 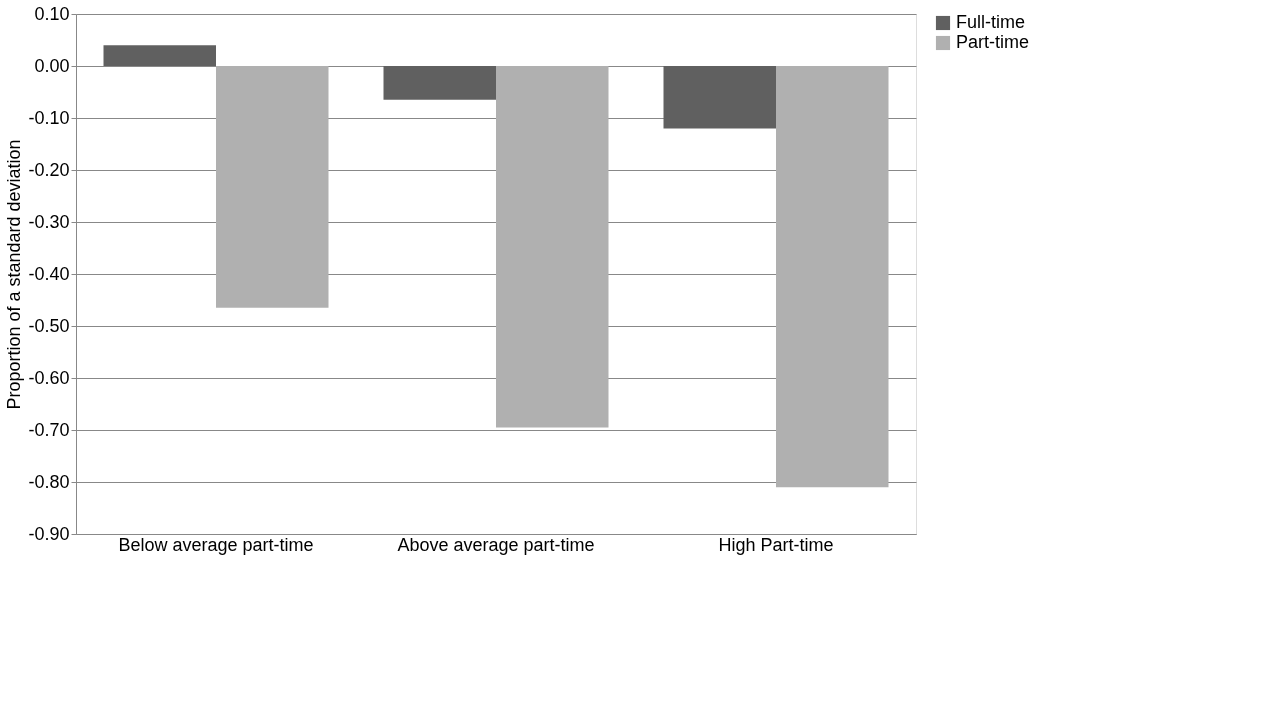 What do you see at coordinates (49, 221) in the screenshot?
I see `y-tick-label: -0.30` at bounding box center [49, 221].